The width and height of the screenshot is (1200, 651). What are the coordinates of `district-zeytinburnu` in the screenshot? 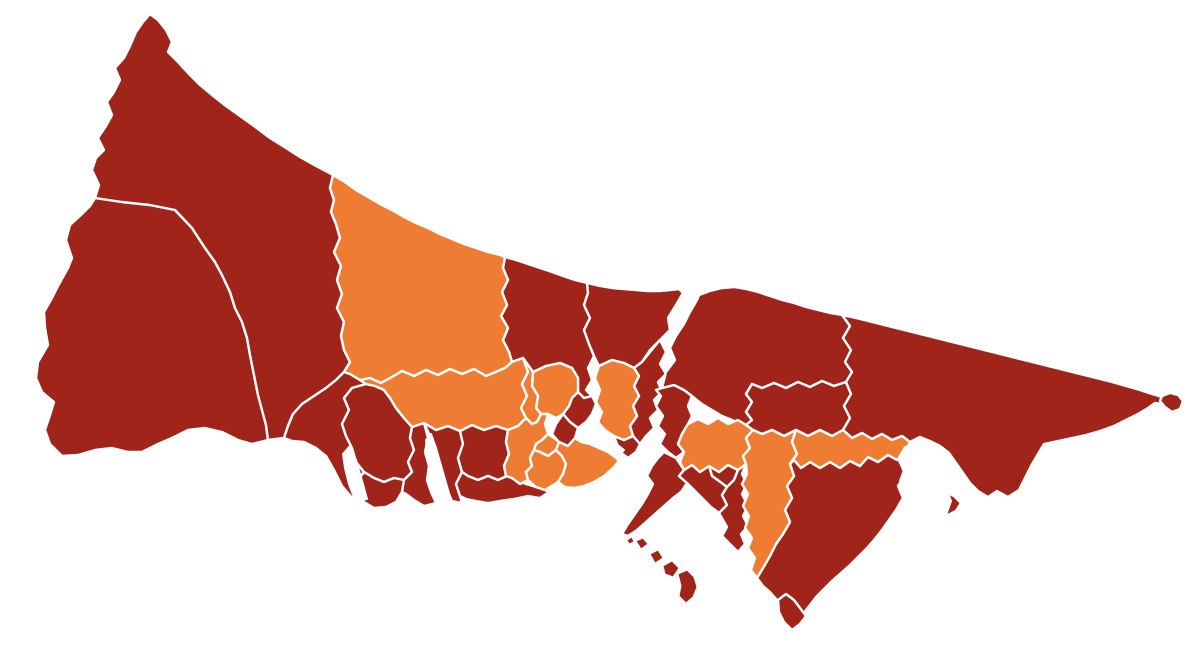 It's located at (546, 470).